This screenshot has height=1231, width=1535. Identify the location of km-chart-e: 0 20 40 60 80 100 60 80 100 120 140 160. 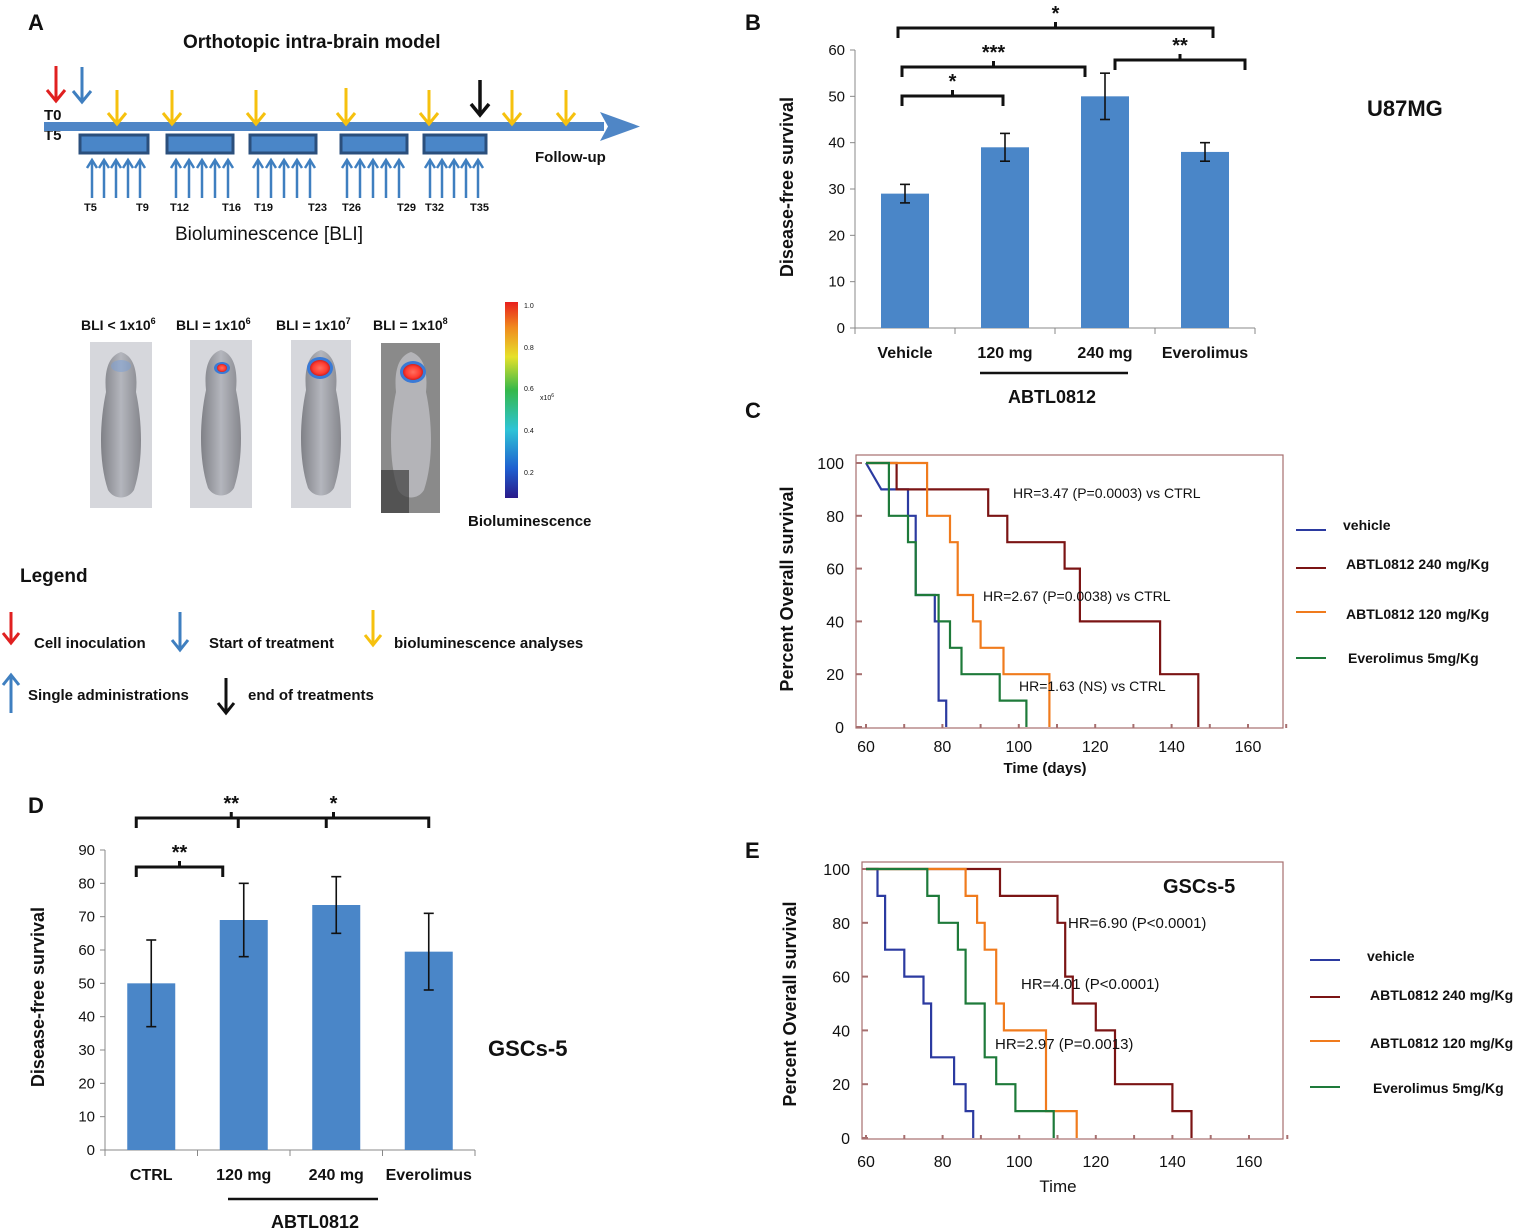
(1056, 1016).